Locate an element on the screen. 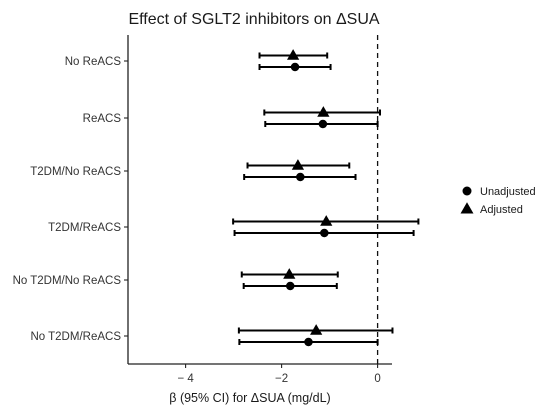 Image resolution: width=550 pixels, height=415 pixels. x-axis-ticks: − 4 −2 0 is located at coordinates (279, 374).